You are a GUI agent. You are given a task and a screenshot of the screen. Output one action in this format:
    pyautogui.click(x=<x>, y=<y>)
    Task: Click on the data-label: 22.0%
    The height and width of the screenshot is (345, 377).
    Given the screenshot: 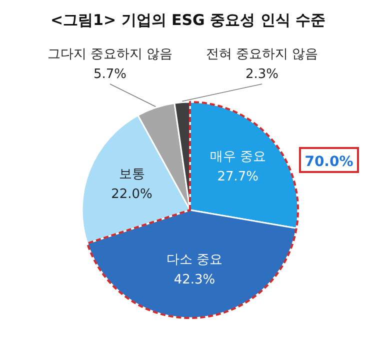 What is the action you would take?
    pyautogui.click(x=131, y=194)
    